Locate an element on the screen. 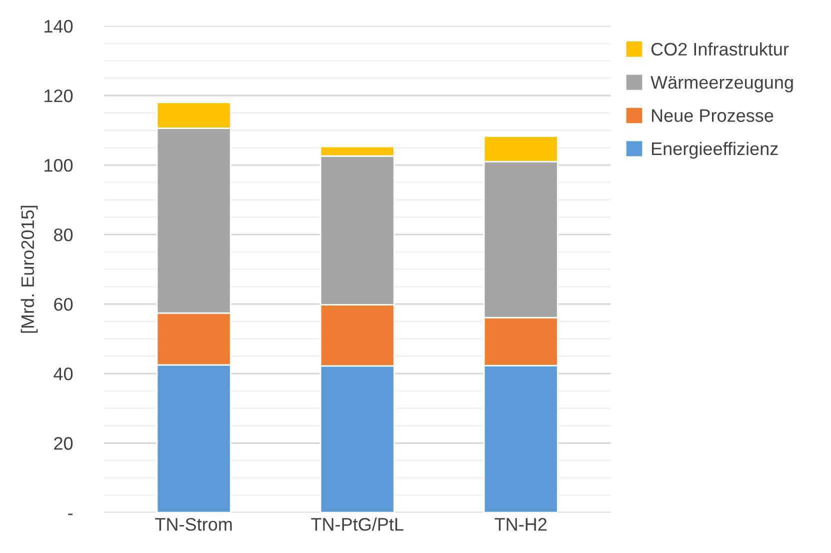 The image size is (831, 553). legend-label: CO2 Infrastruktur is located at coordinates (720, 49).